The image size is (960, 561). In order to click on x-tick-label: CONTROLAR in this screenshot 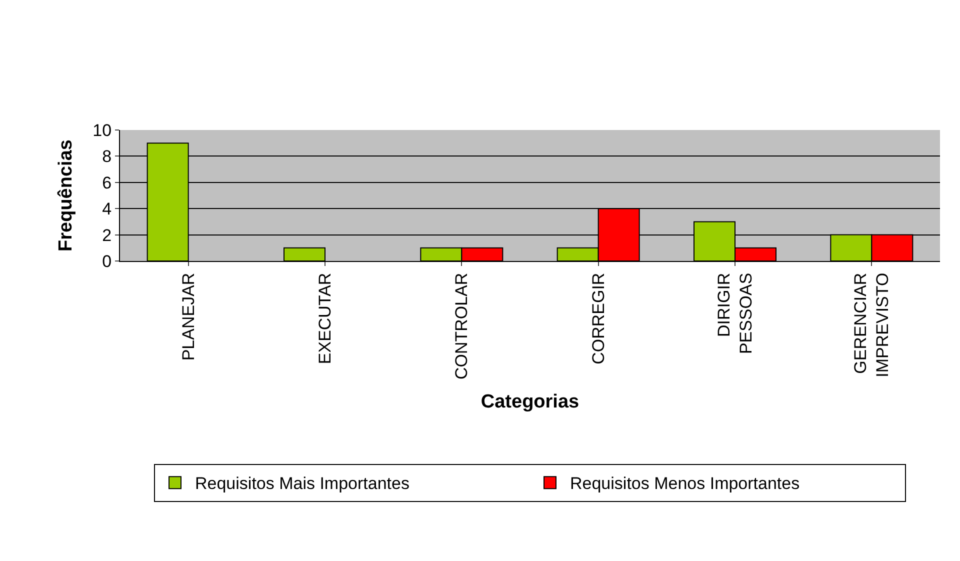, I will do `click(462, 326)`.